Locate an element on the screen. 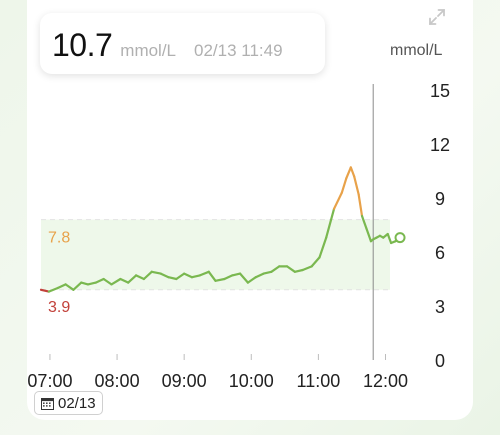 Image resolution: width=500 pixels, height=435 pixels. x-tick-label: 11:00 is located at coordinates (319, 381).